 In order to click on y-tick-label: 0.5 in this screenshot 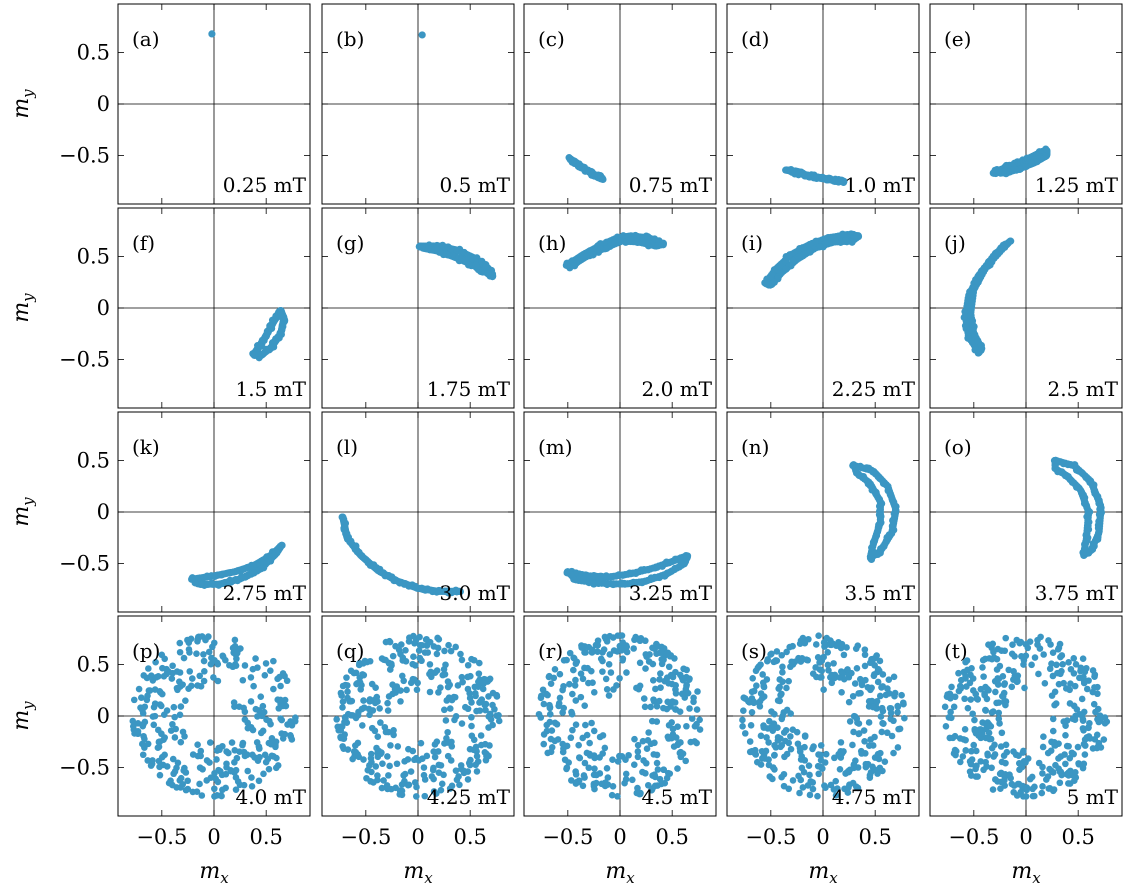, I will do `click(93, 460)`.